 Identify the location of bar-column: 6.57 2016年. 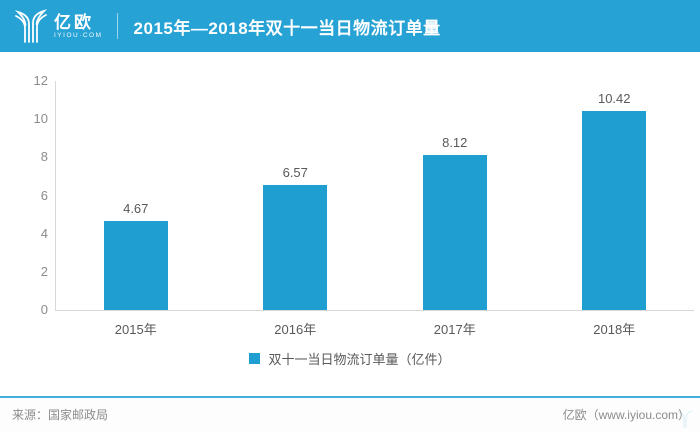
(296, 209).